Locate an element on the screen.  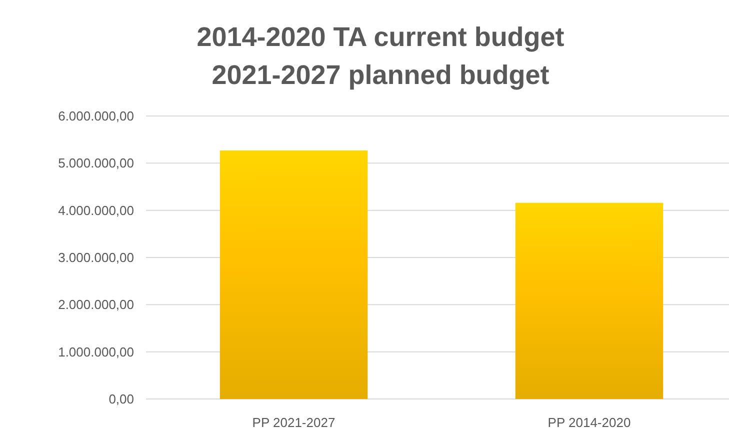
y-tick-label: 4.000.000,00 is located at coordinates (96, 210).